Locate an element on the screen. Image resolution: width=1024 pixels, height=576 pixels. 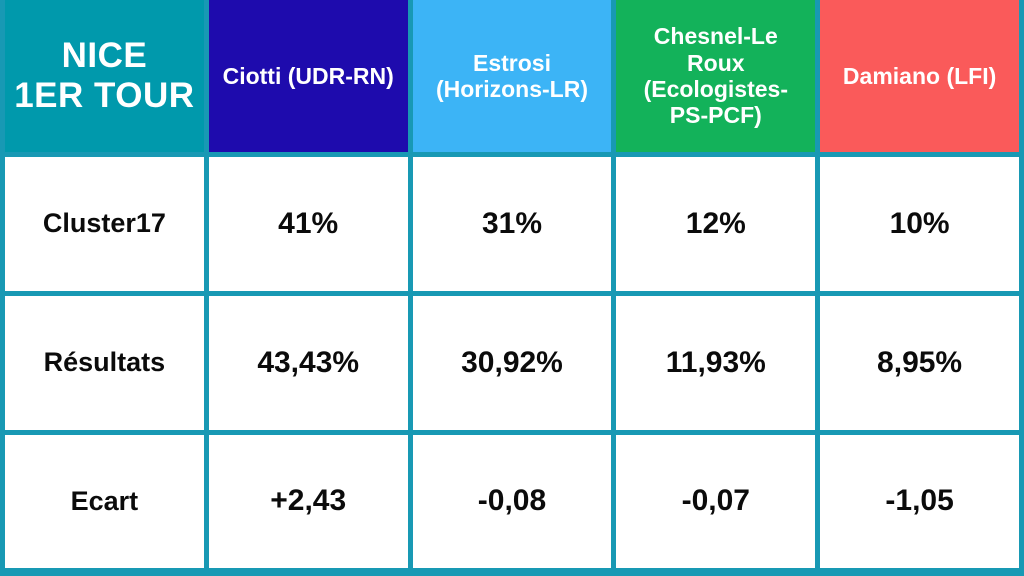
cell-cluster17-chesnel: 12% is located at coordinates (716, 224).